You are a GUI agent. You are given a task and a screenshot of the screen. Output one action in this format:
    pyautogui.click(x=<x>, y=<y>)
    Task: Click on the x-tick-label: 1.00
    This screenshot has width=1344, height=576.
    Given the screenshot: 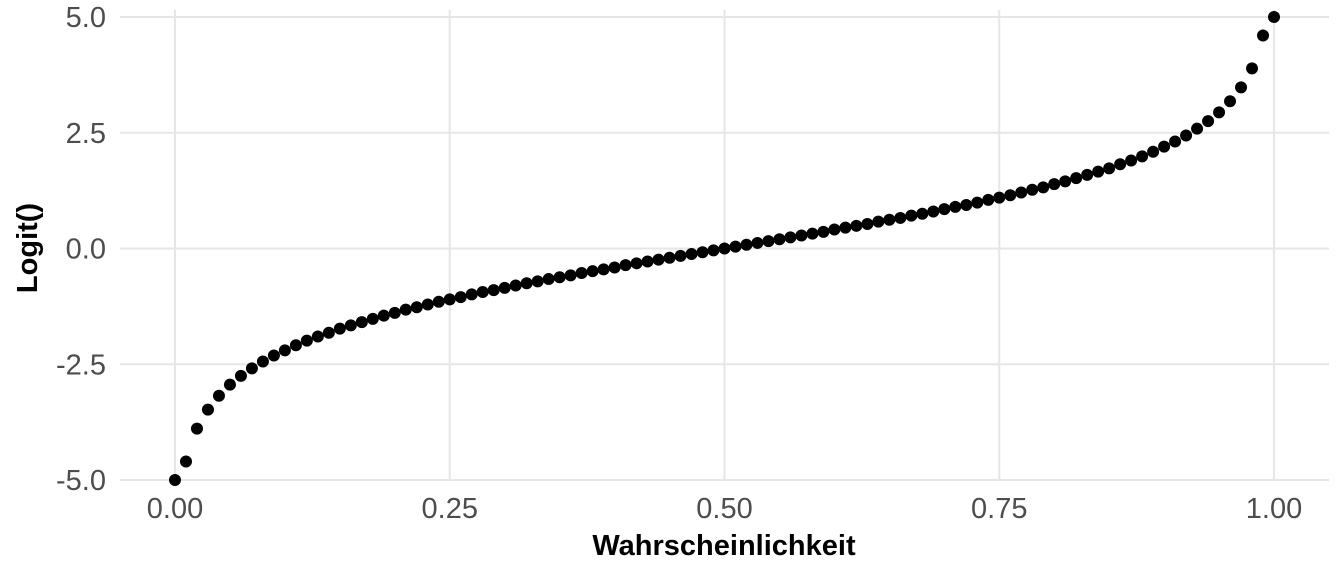 What is the action you would take?
    pyautogui.click(x=1274, y=509)
    